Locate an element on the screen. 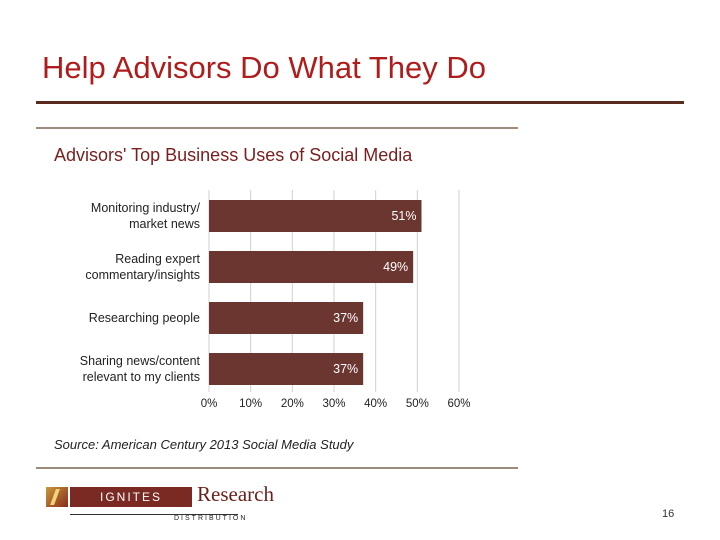 This screenshot has height=540, width=720. x-tick-label-4: 40% is located at coordinates (375, 404).